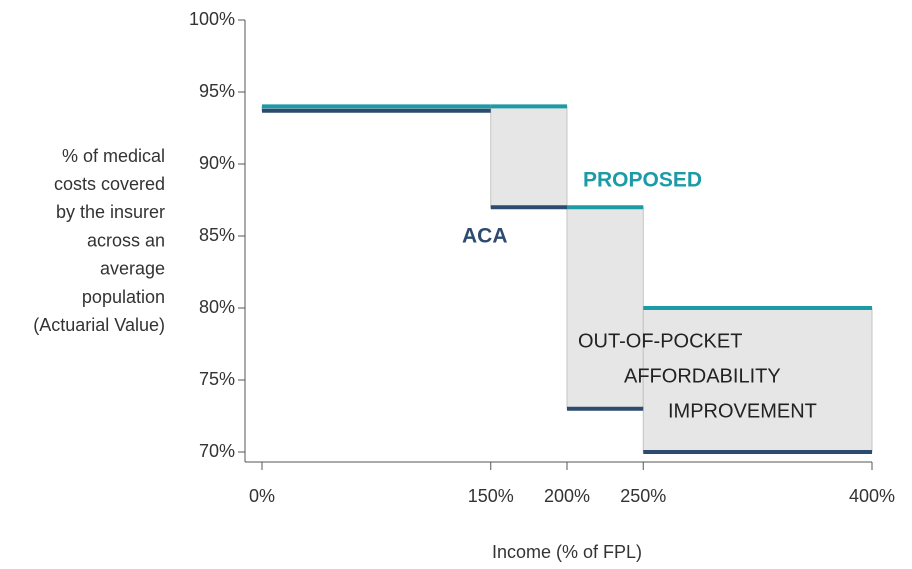 The width and height of the screenshot is (912, 569). I want to click on y-tick-label: 75%, so click(217, 379).